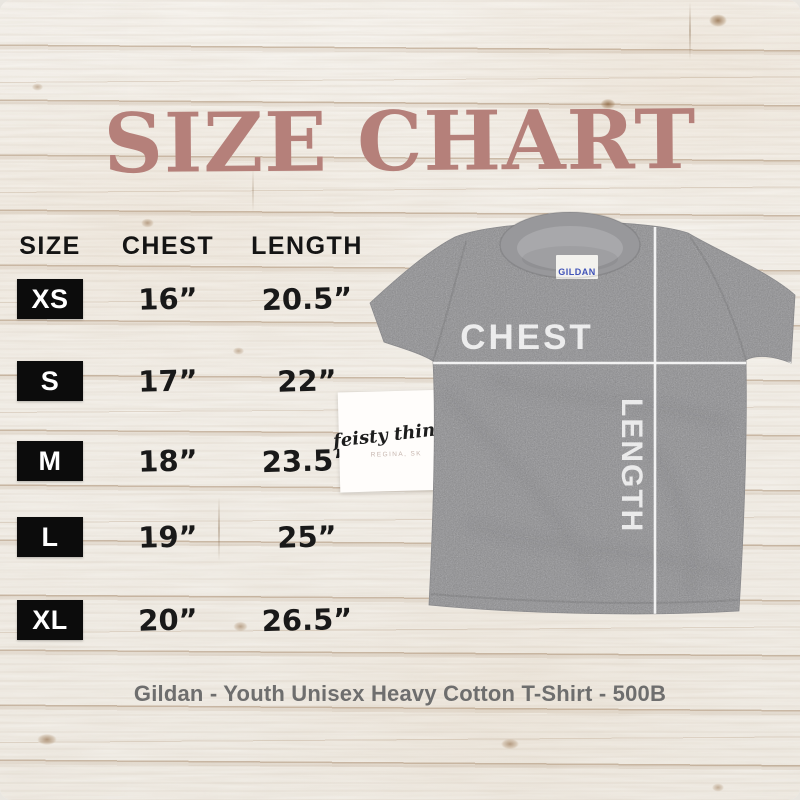 Image resolution: width=800 pixels, height=800 pixels. Describe the element at coordinates (631, 465) in the screenshot. I see `length-label: LENGTH` at that location.